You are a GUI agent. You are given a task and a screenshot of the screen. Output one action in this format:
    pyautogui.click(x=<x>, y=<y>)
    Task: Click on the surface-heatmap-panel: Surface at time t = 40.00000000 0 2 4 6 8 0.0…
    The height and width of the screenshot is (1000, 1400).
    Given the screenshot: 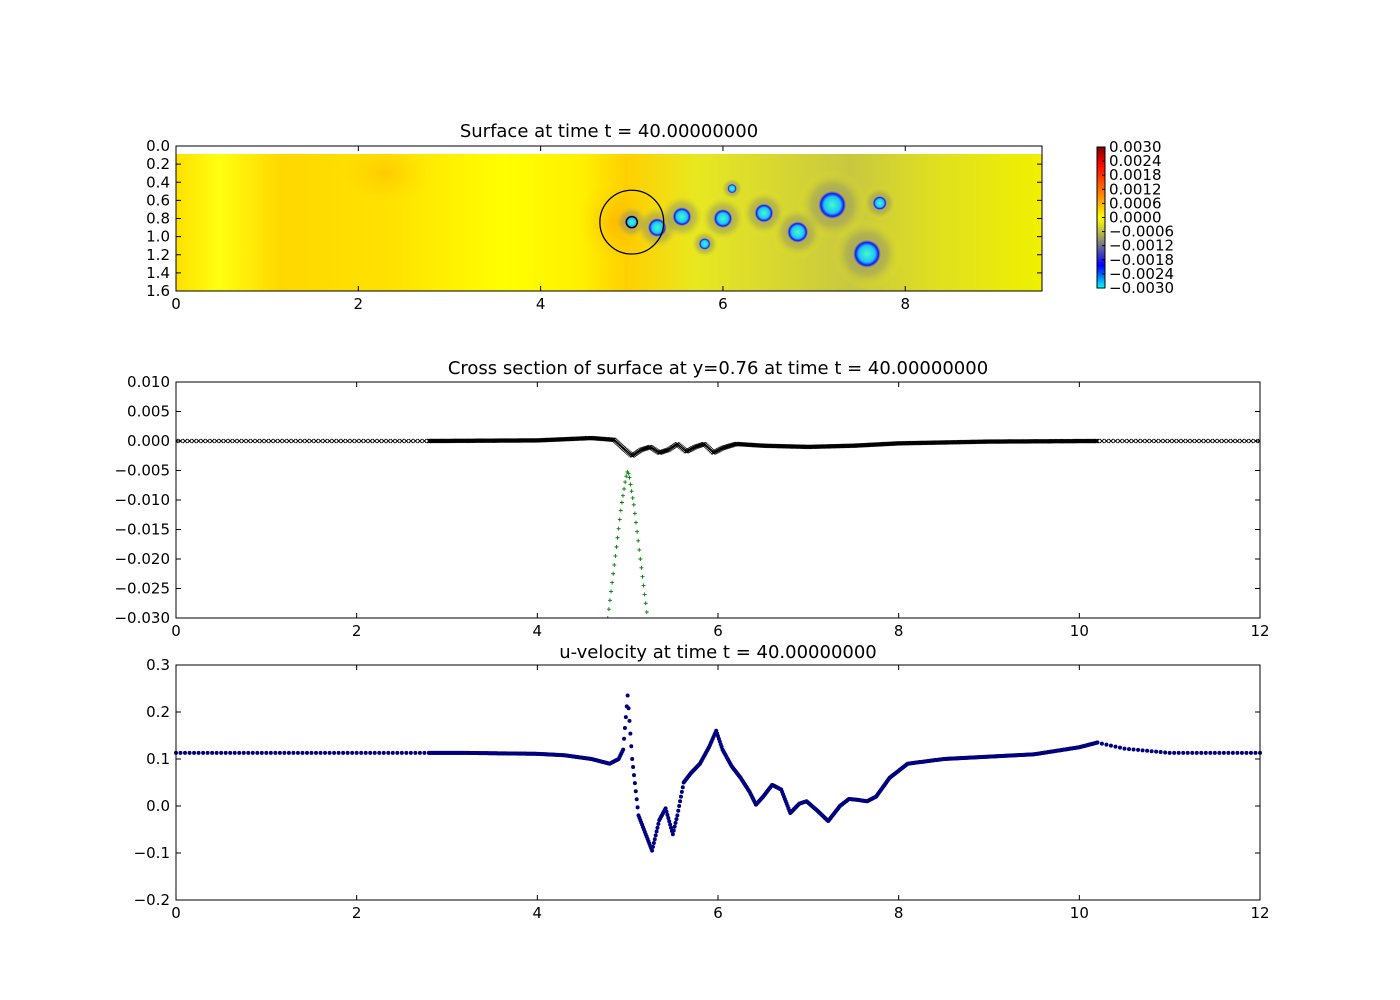 What is the action you would take?
    pyautogui.click(x=660, y=217)
    